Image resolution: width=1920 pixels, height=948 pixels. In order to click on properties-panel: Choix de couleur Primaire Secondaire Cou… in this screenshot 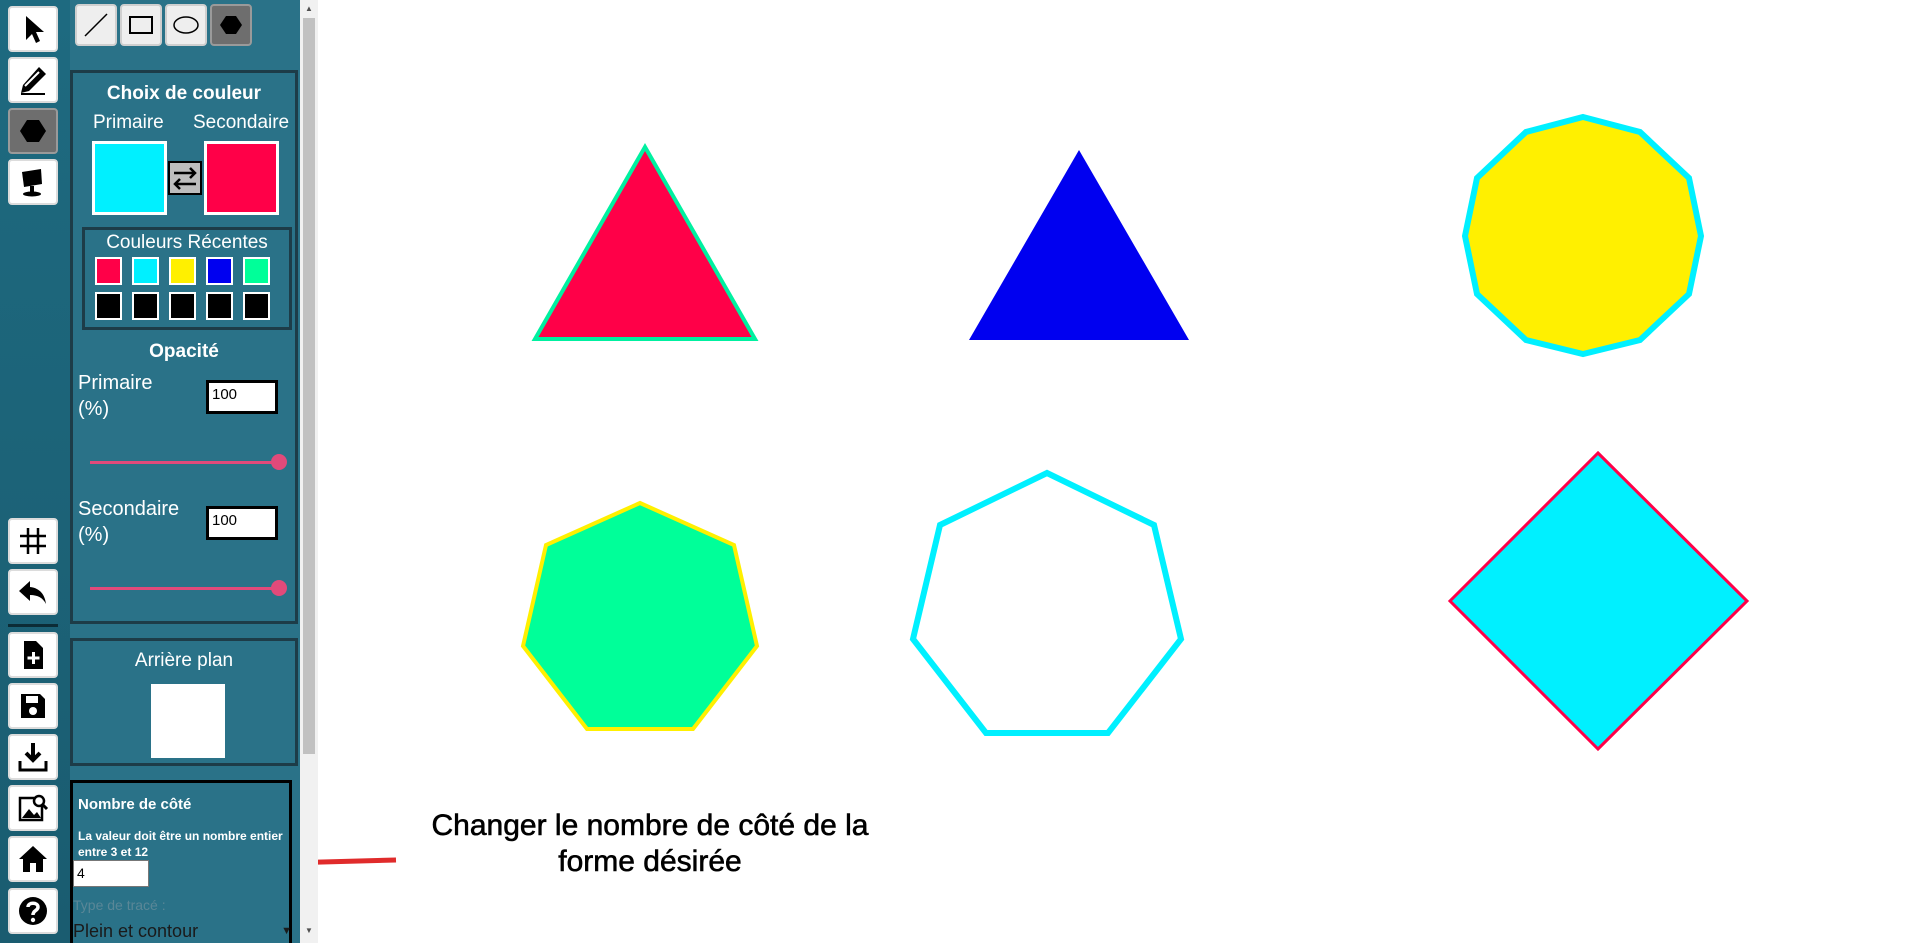, I will do `click(185, 471)`.